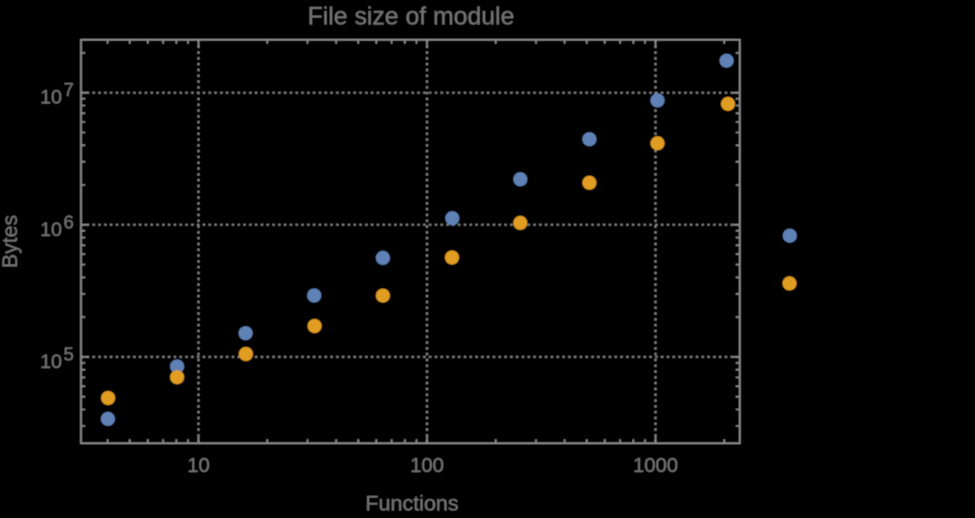 Image resolution: width=975 pixels, height=518 pixels. Describe the element at coordinates (411, 17) in the screenshot. I see `svg-text: File size of module` at that location.